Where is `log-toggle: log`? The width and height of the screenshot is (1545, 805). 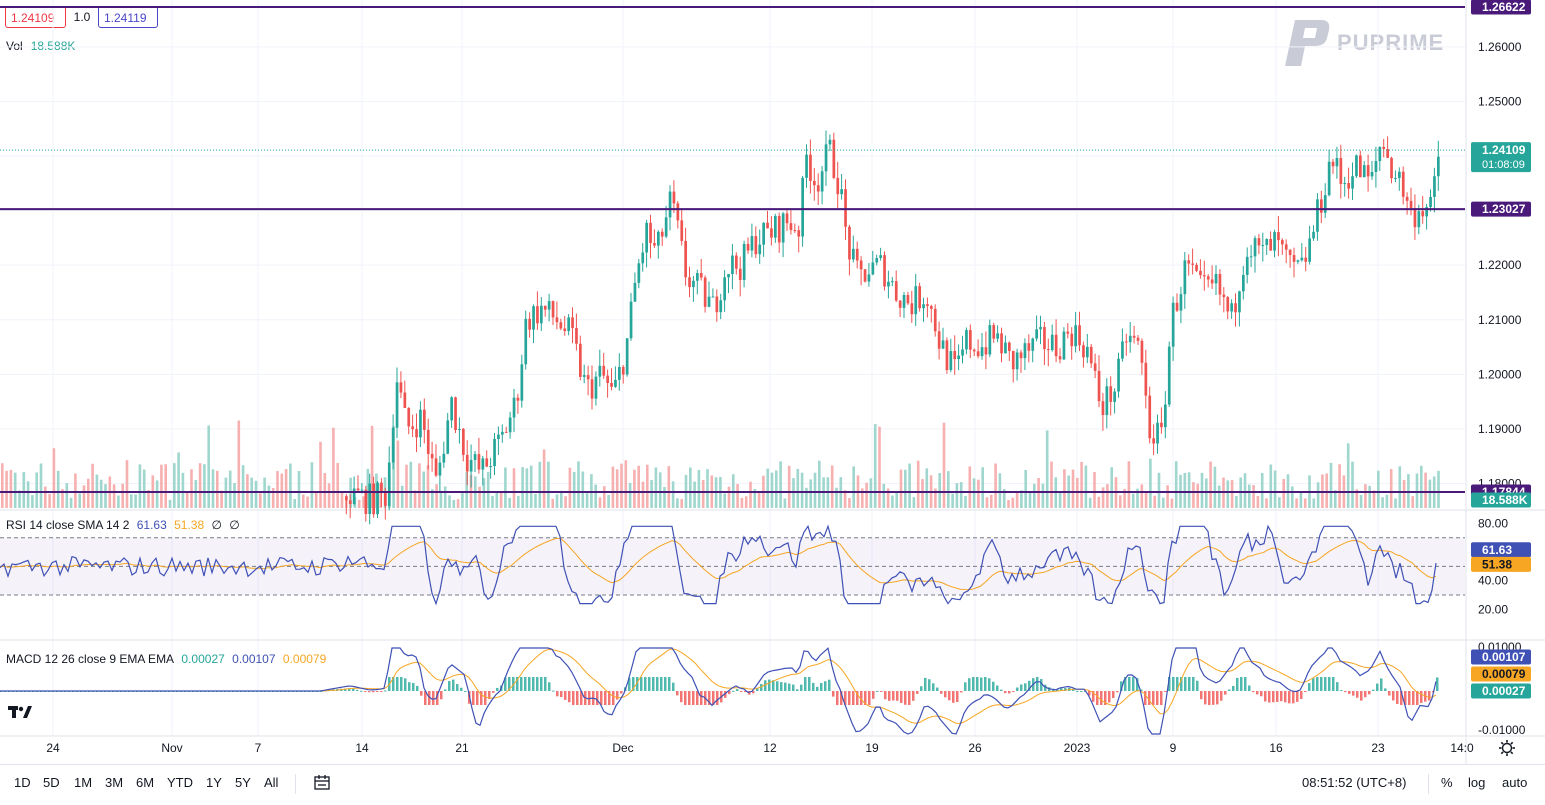 log-toggle: log is located at coordinates (1477, 782).